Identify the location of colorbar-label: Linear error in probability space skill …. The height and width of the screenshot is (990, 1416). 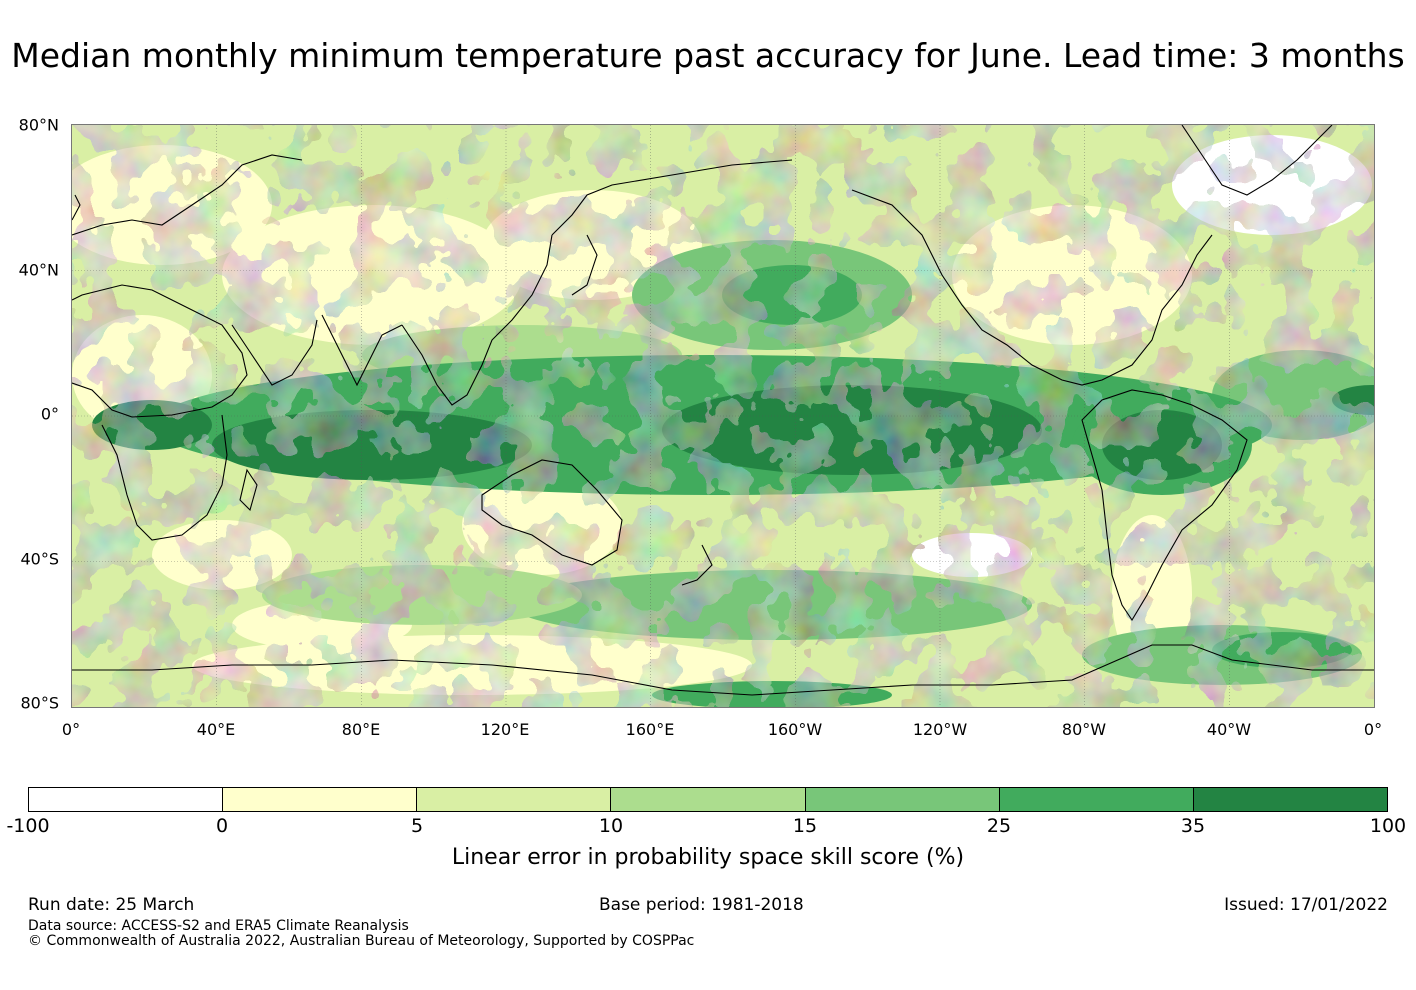
(708, 857).